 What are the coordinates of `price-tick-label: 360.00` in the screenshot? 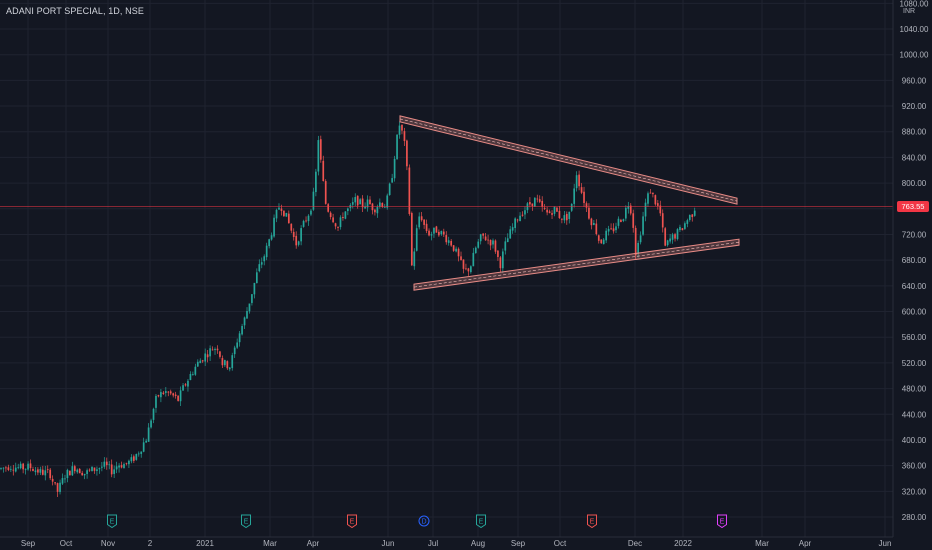 It's located at (914, 466).